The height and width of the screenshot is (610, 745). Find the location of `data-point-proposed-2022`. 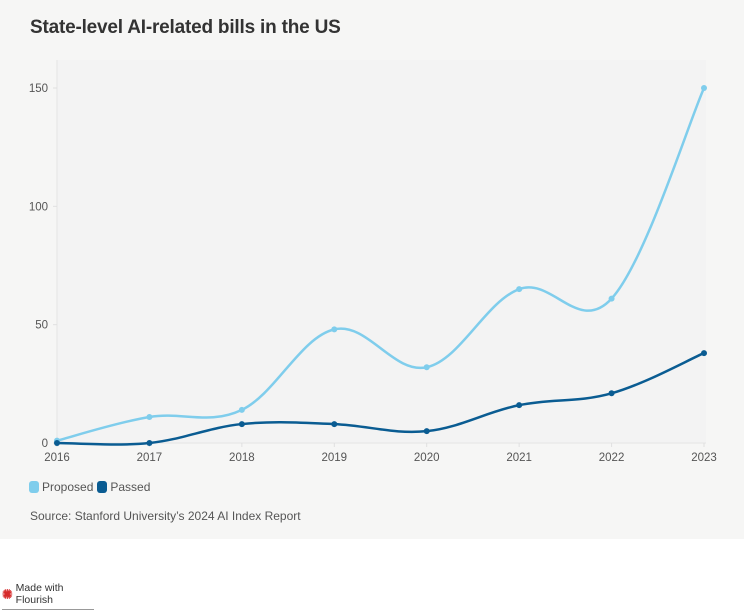

data-point-proposed-2022 is located at coordinates (611, 298).